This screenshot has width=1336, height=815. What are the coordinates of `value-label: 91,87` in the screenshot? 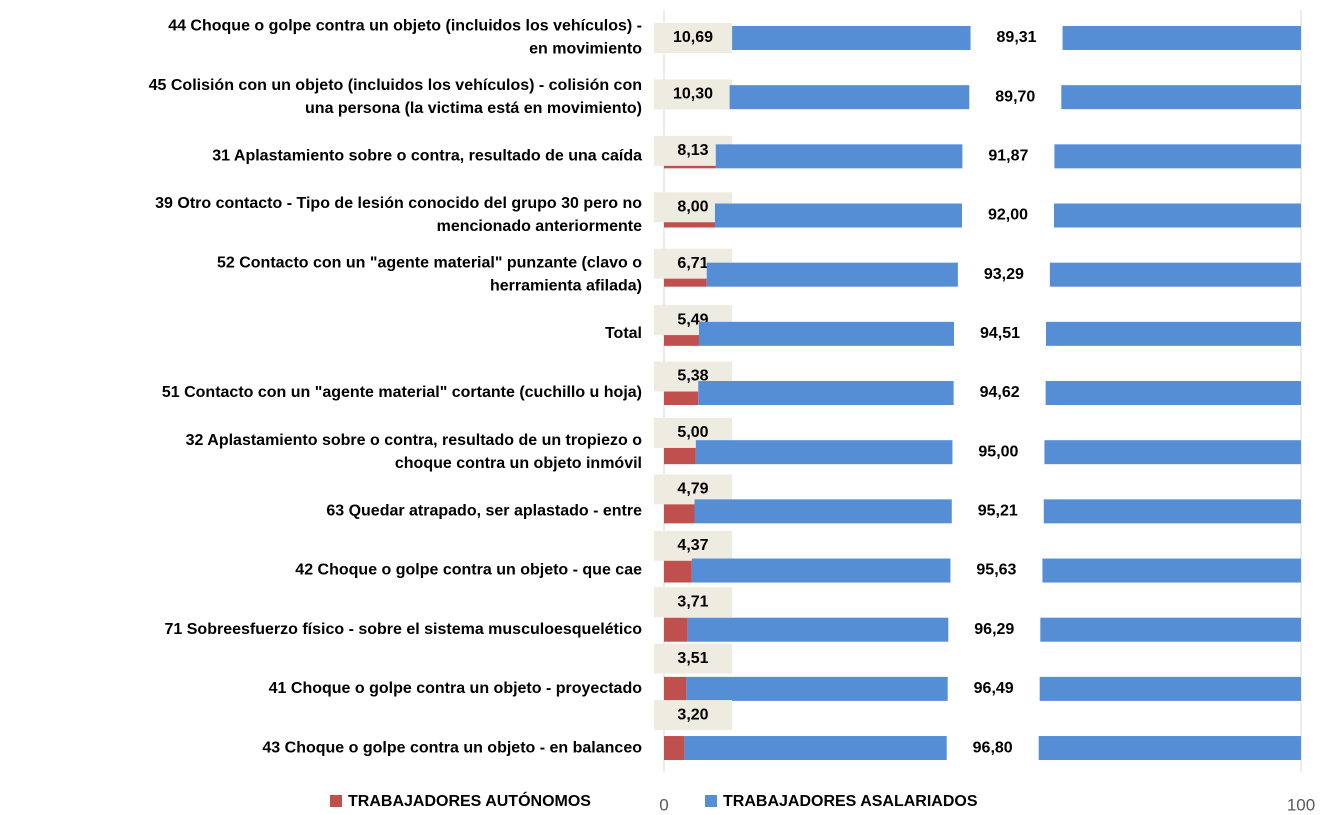 It's located at (1008, 156).